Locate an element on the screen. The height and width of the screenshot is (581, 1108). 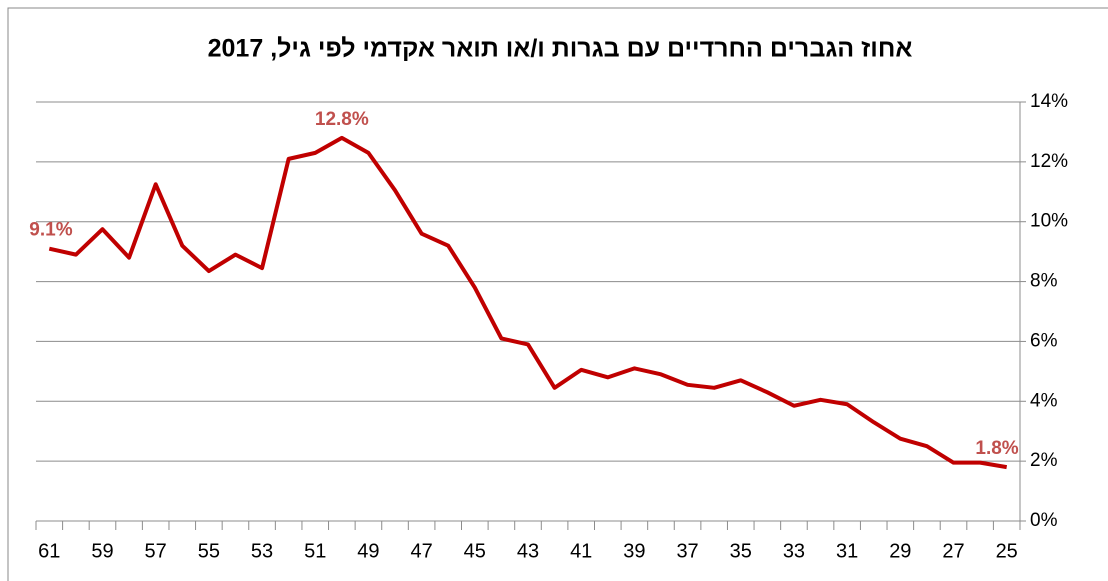
x-tick-label: 31 is located at coordinates (847, 551).